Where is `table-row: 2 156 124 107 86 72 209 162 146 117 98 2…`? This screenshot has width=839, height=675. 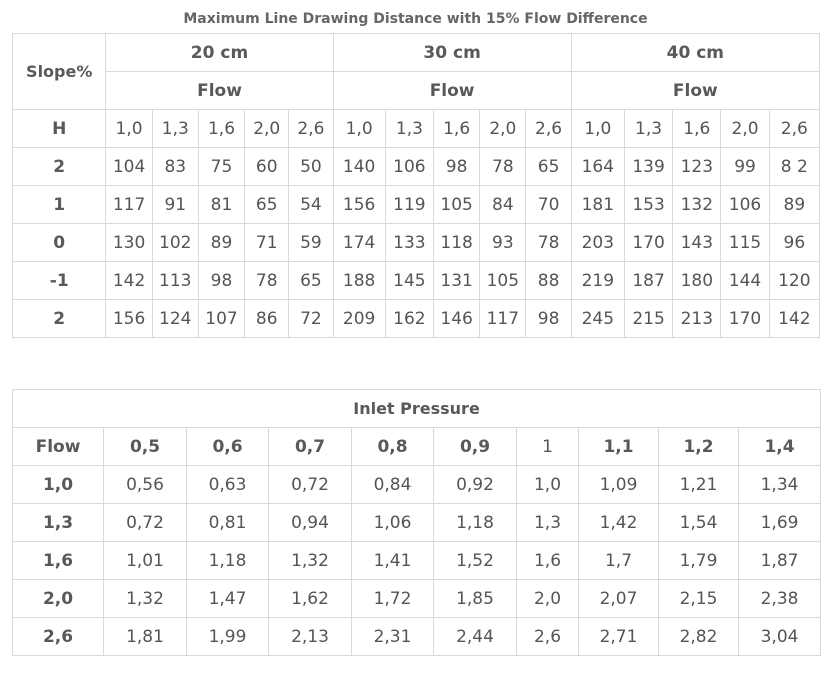
table-row: 2 156 124 107 86 72 209 162 146 117 98 2… is located at coordinates (416, 318).